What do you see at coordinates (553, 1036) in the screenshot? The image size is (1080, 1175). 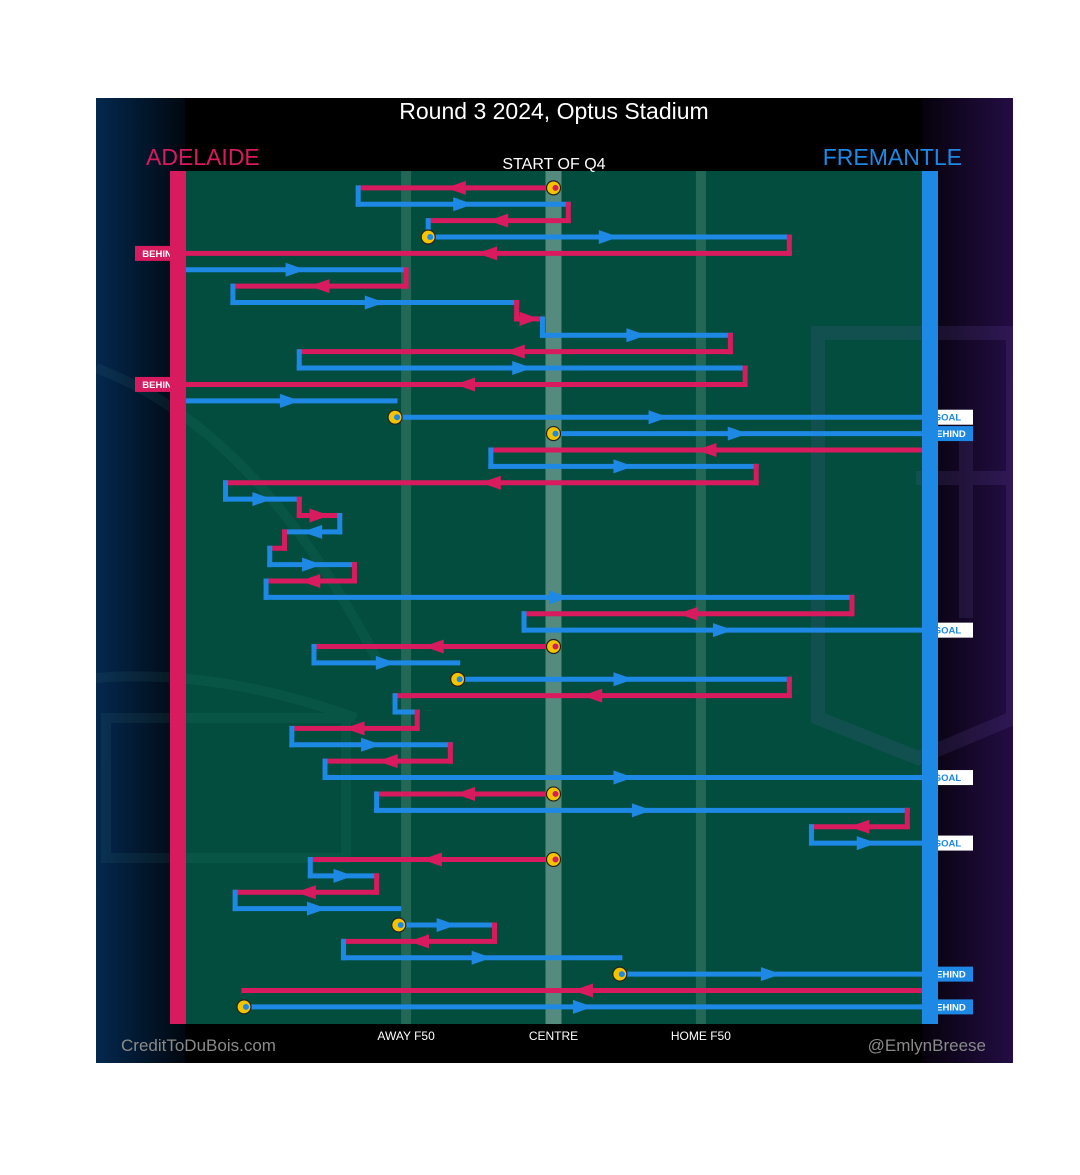 I see `x-tick-label: CENTRE` at bounding box center [553, 1036].